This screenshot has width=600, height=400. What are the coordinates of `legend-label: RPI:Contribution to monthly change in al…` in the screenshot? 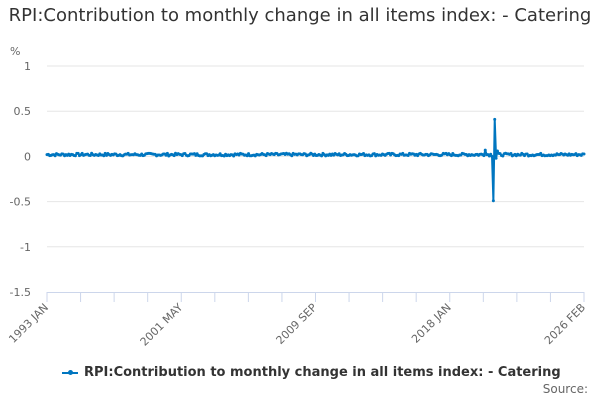 It's located at (322, 372).